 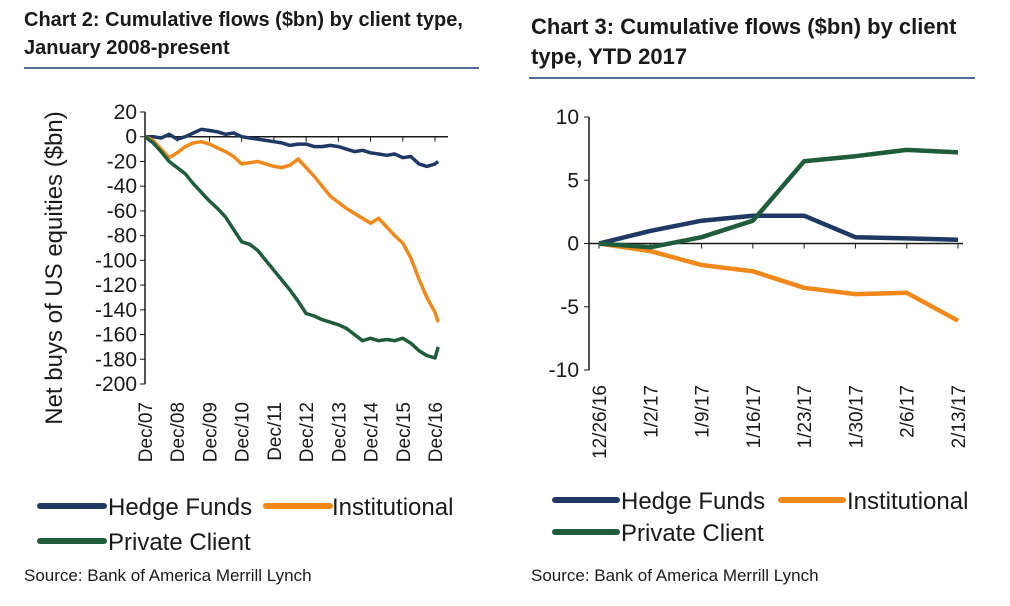 What do you see at coordinates (307, 432) in the screenshot?
I see `x-tick-label: Dec/12` at bounding box center [307, 432].